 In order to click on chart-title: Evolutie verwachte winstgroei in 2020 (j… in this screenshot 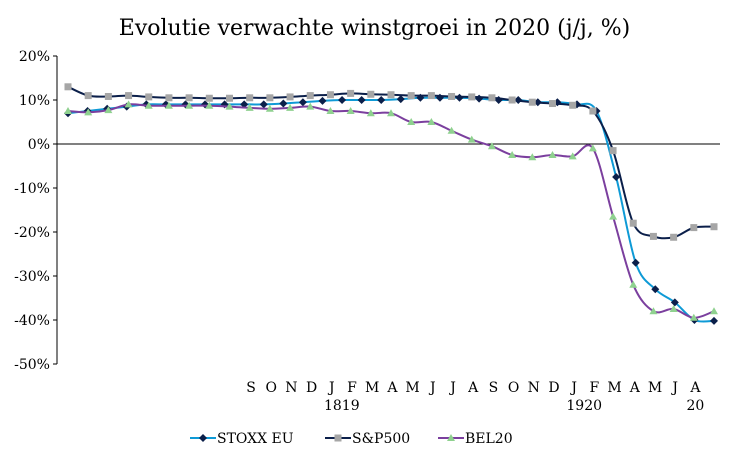, I will do `click(374, 28)`.